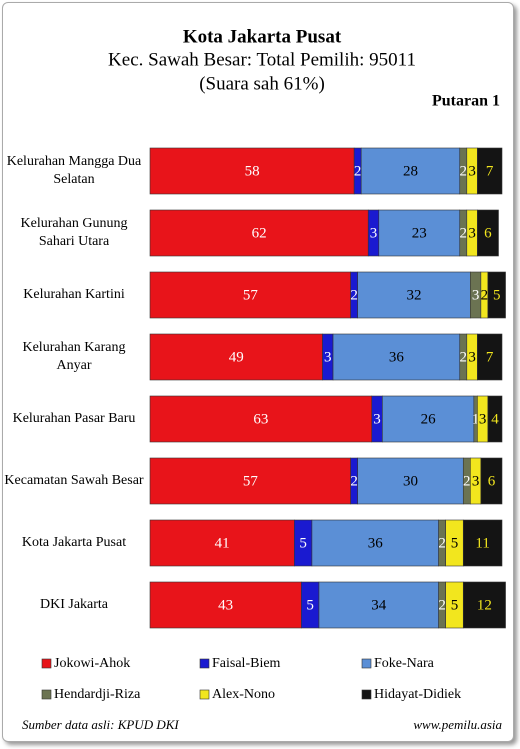  What do you see at coordinates (92, 663) in the screenshot?
I see `legend-label: Jokowi-Ahok` at bounding box center [92, 663].